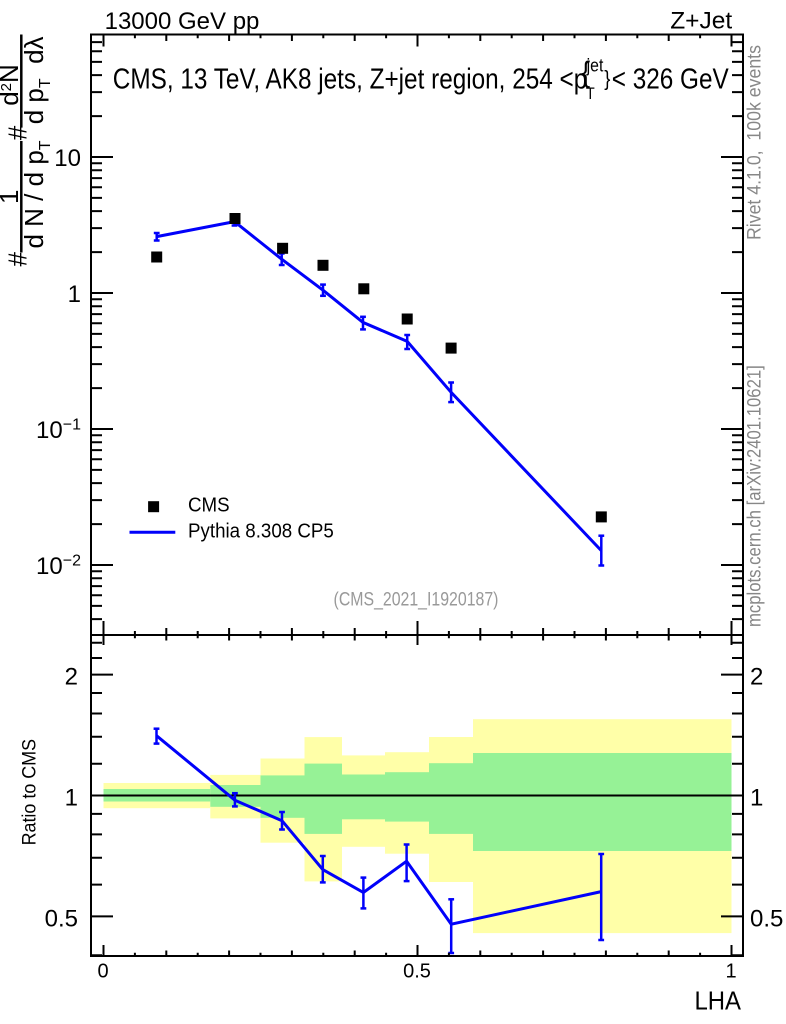 The height and width of the screenshot is (1024, 786). What do you see at coordinates (58, 431) in the screenshot?
I see `svg-text: 10−1` at bounding box center [58, 431].